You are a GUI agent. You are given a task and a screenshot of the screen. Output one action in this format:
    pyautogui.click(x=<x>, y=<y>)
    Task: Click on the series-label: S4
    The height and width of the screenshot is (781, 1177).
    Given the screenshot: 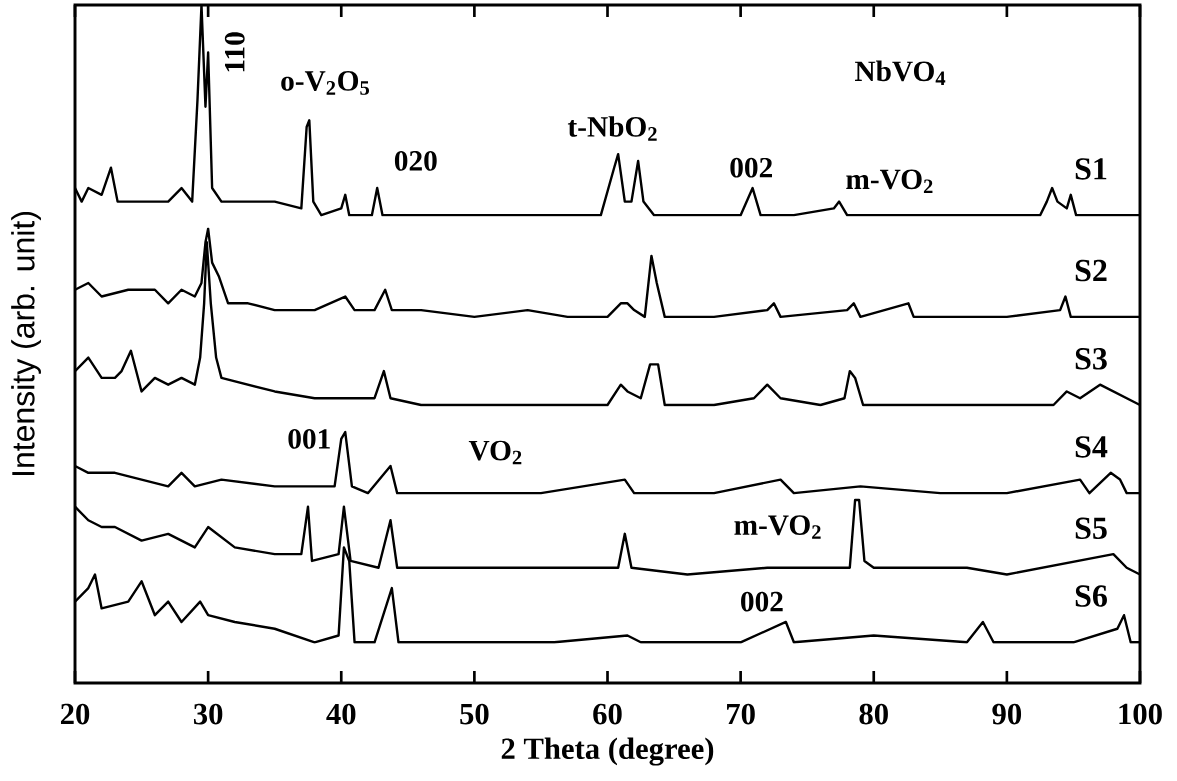 What is the action you would take?
    pyautogui.click(x=1091, y=447)
    